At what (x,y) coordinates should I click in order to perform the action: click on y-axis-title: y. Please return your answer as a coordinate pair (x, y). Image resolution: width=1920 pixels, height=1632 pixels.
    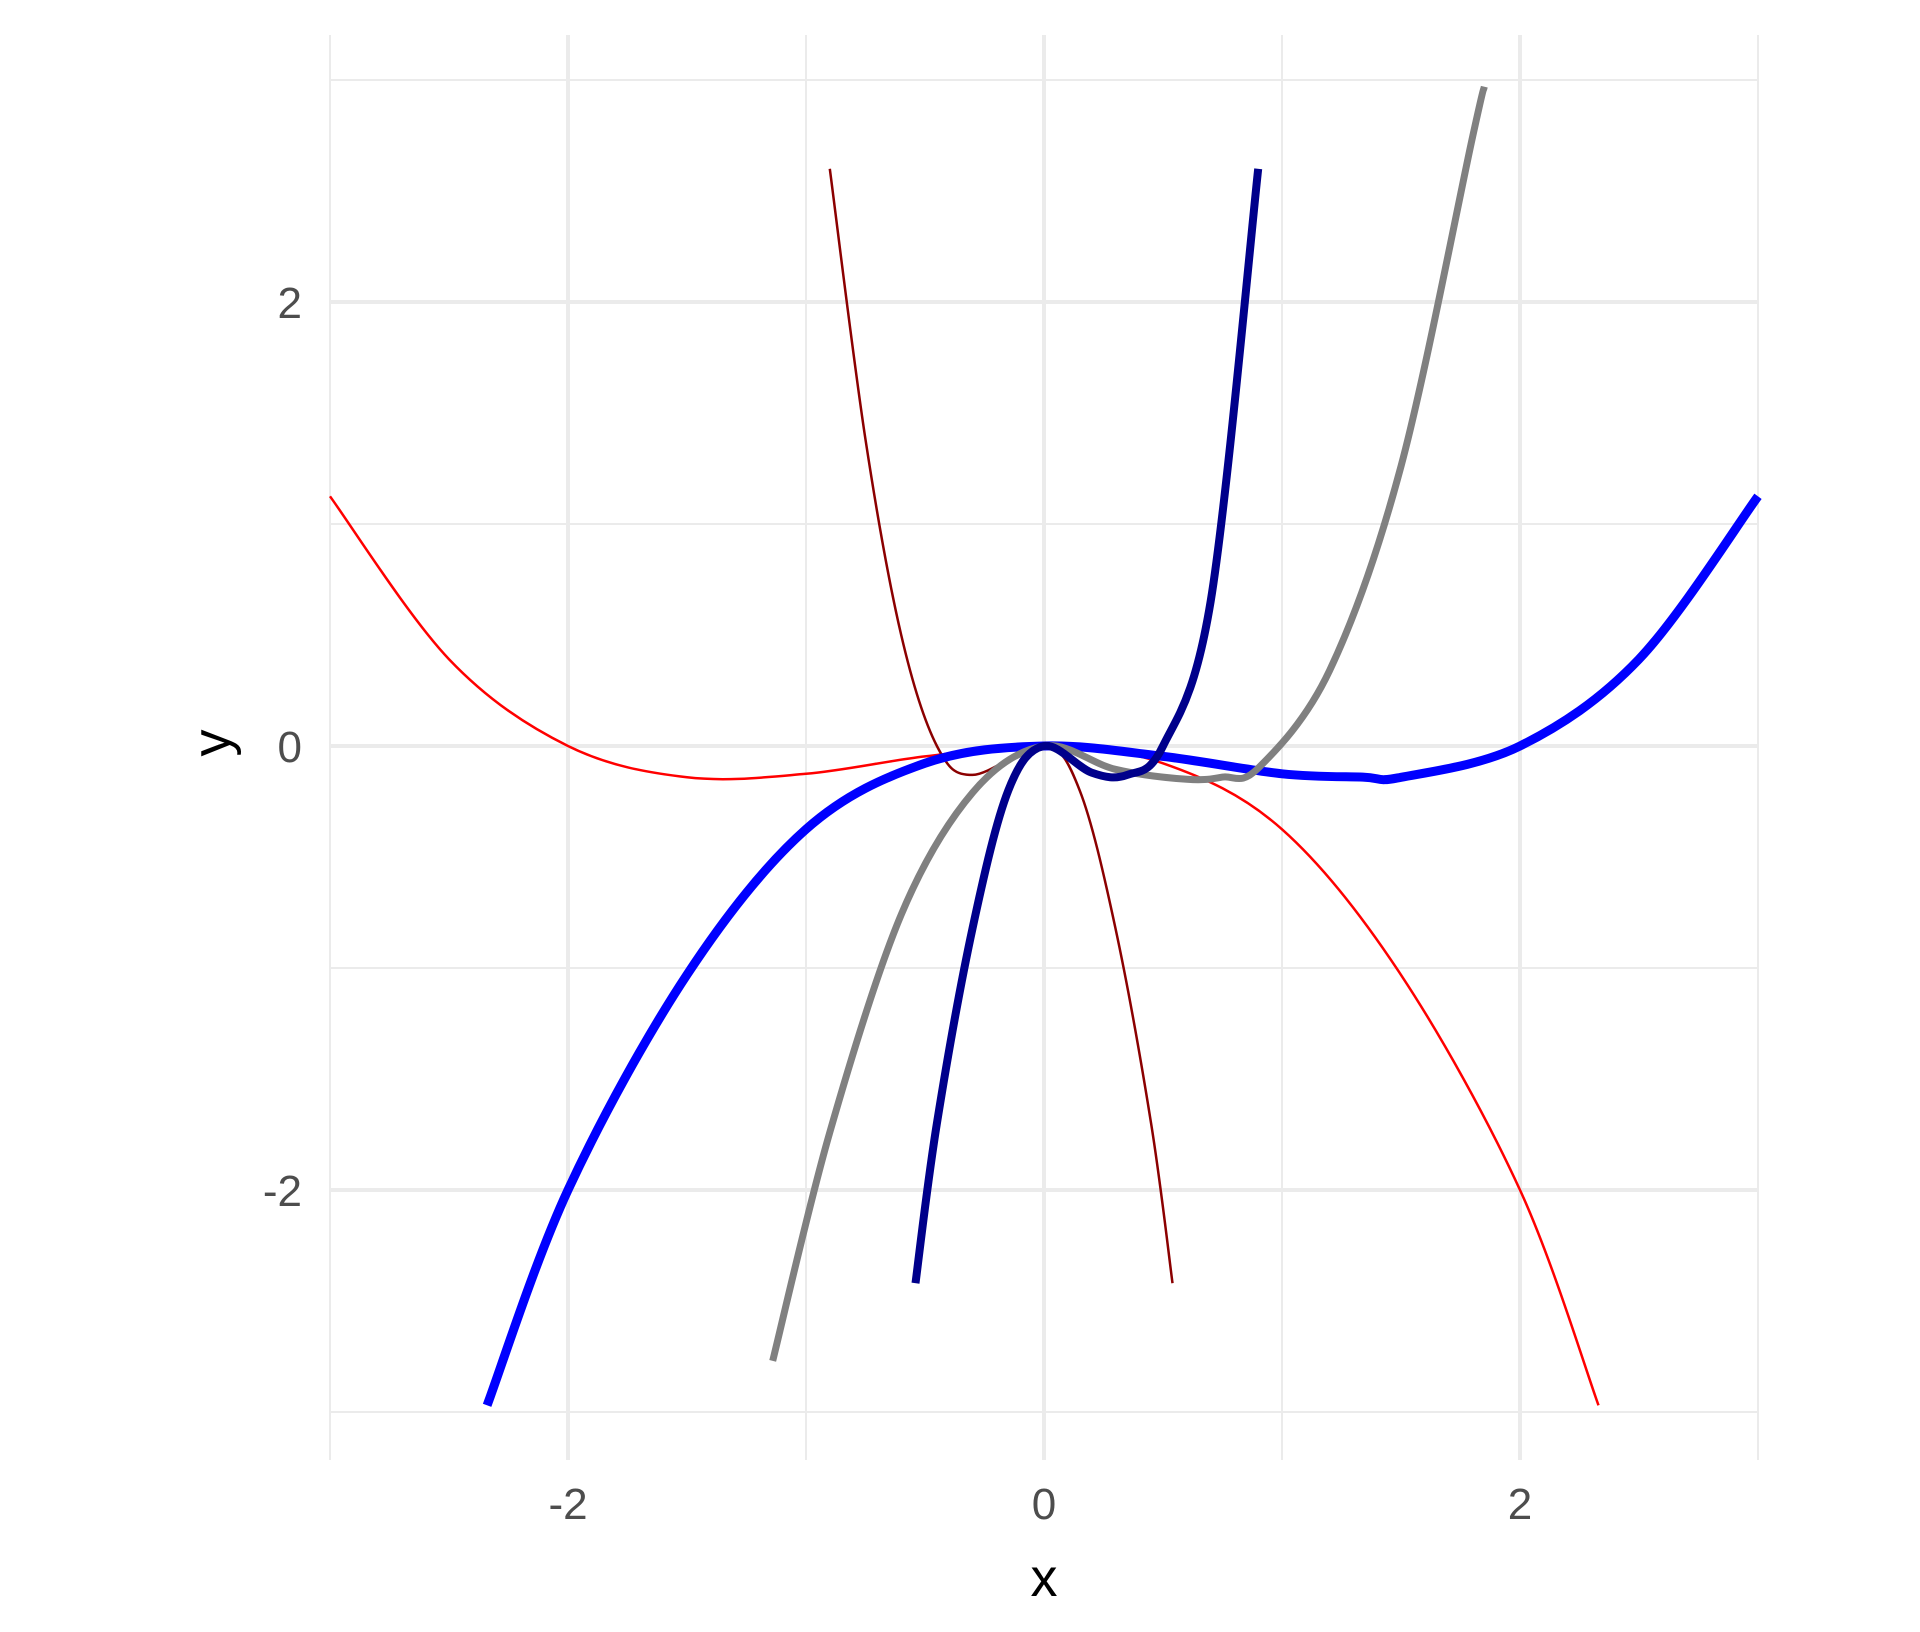
    Looking at the image, I should click on (212, 743).